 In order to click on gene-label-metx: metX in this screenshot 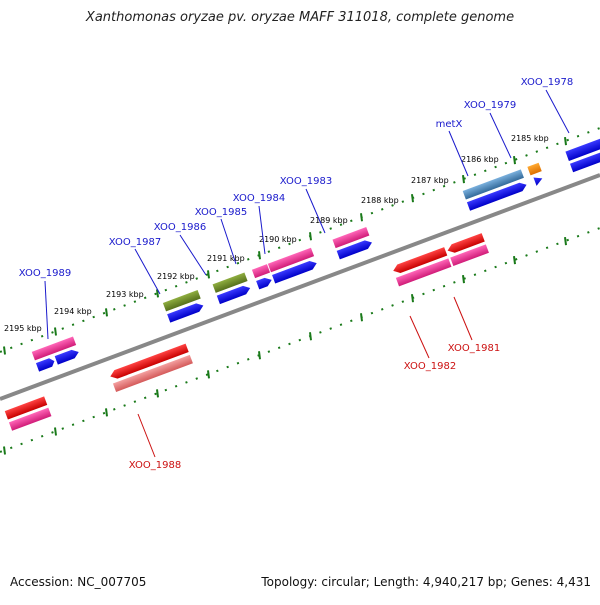, I will do `click(449, 124)`.